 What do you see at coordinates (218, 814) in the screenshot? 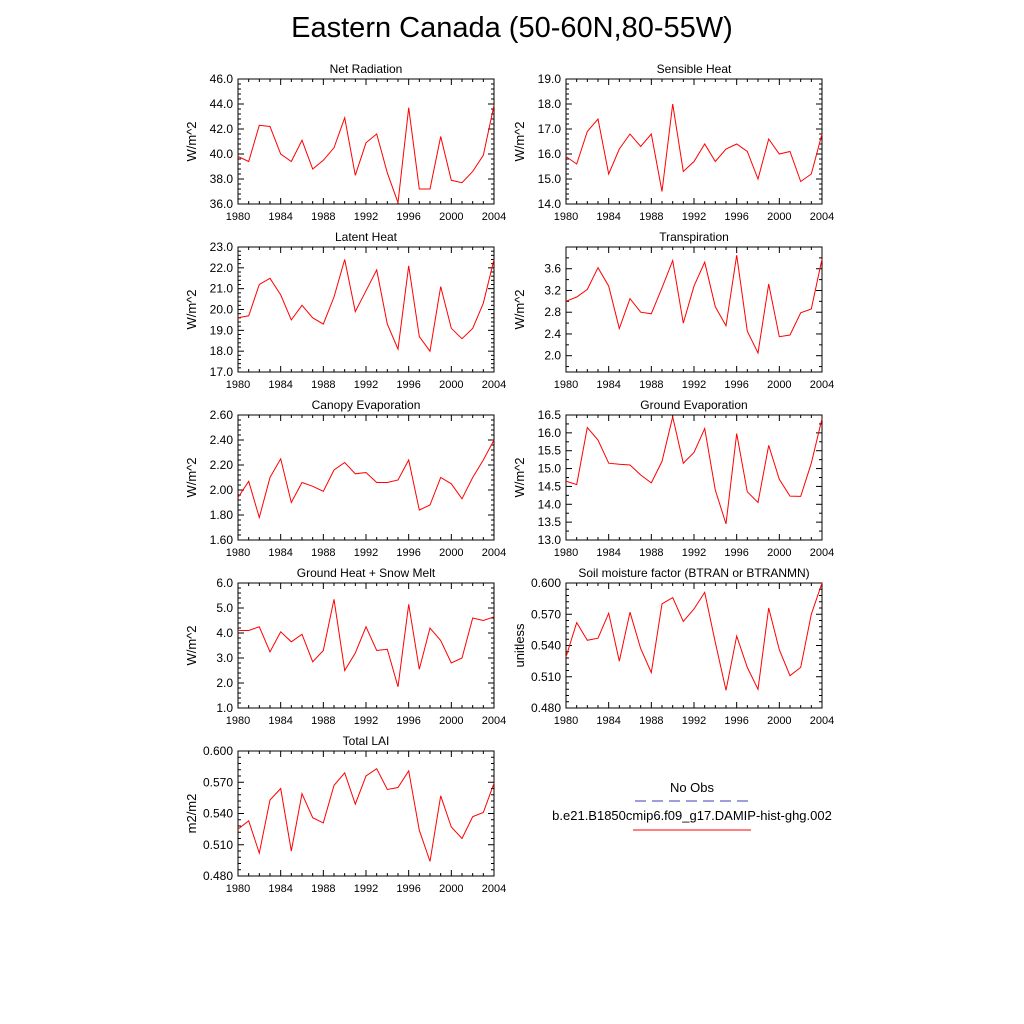
I see `y-tick-label: 0.540` at bounding box center [218, 814].